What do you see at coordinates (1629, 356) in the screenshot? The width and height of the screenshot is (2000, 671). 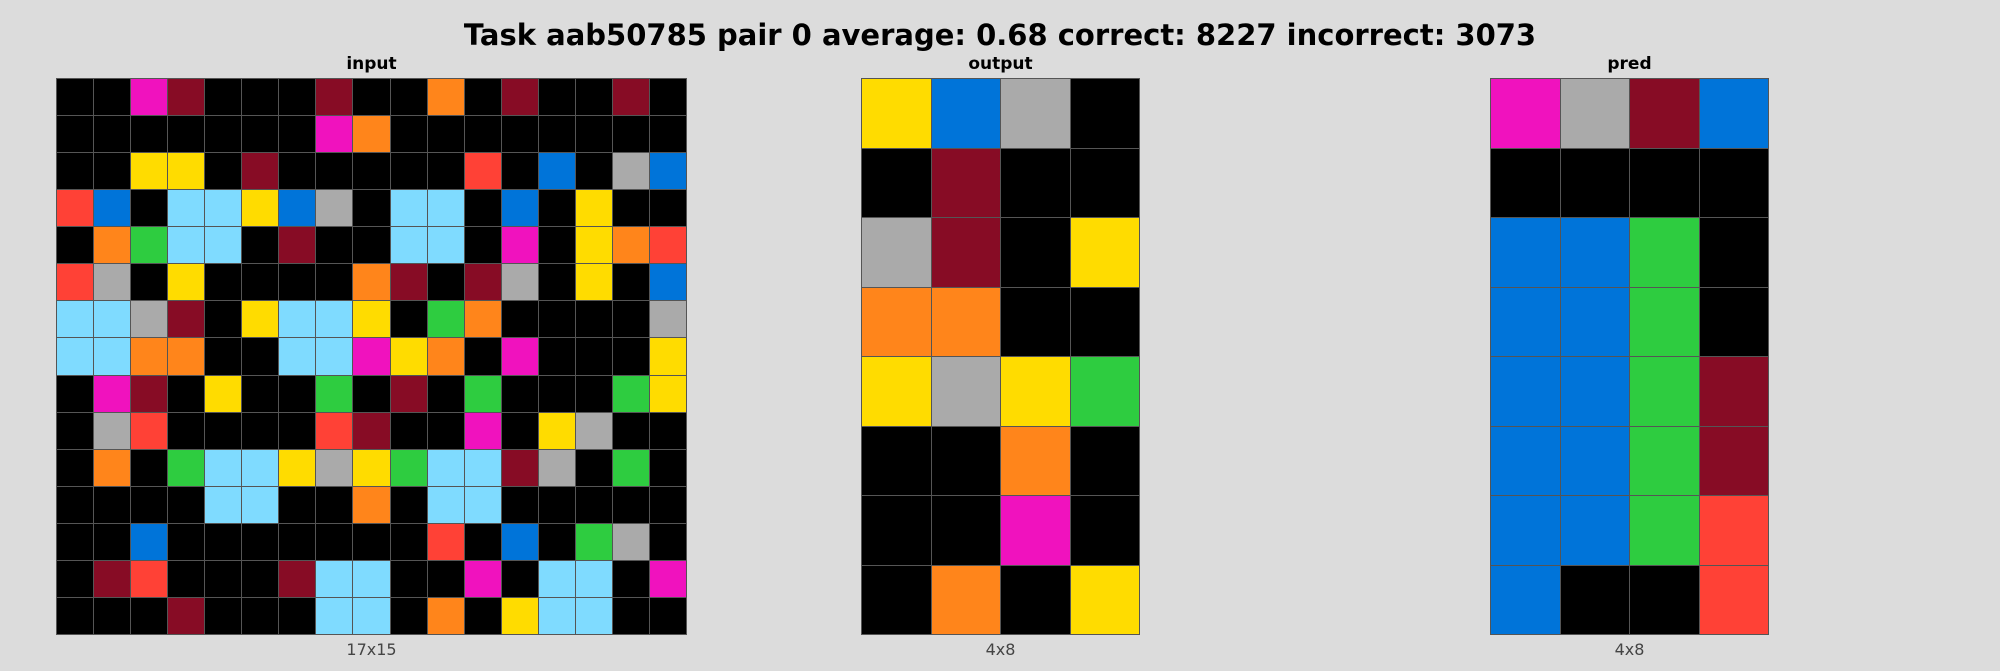 I see `pred-panel: pred 4x8` at bounding box center [1629, 356].